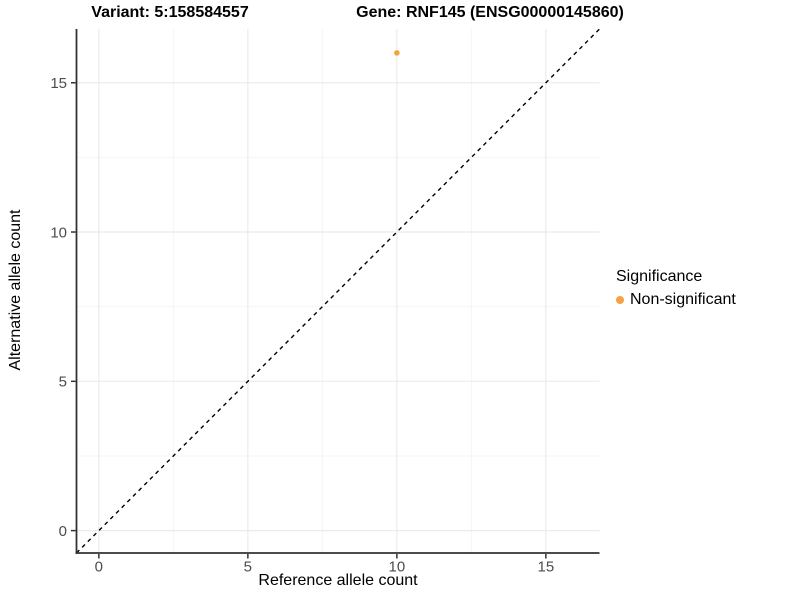  Describe the element at coordinates (676, 288) in the screenshot. I see `legend: Significance Non-significant` at that location.